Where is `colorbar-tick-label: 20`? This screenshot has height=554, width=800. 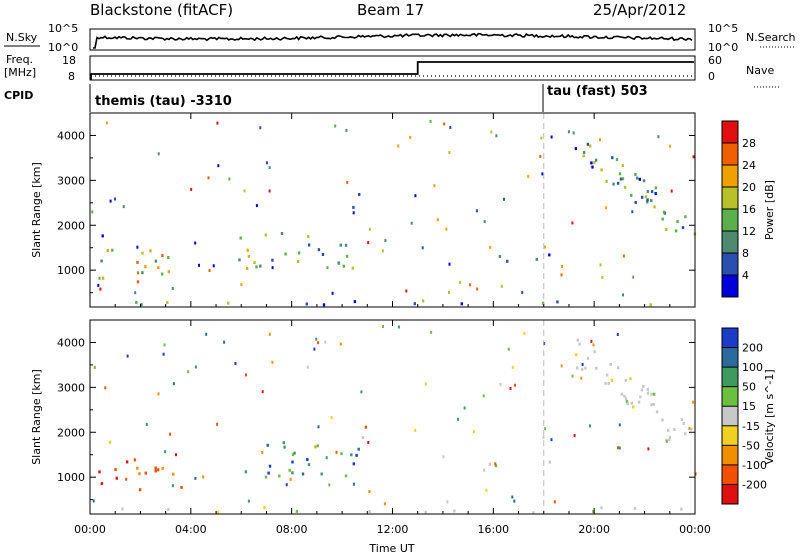
colorbar-tick-label: 20 is located at coordinates (749, 187).